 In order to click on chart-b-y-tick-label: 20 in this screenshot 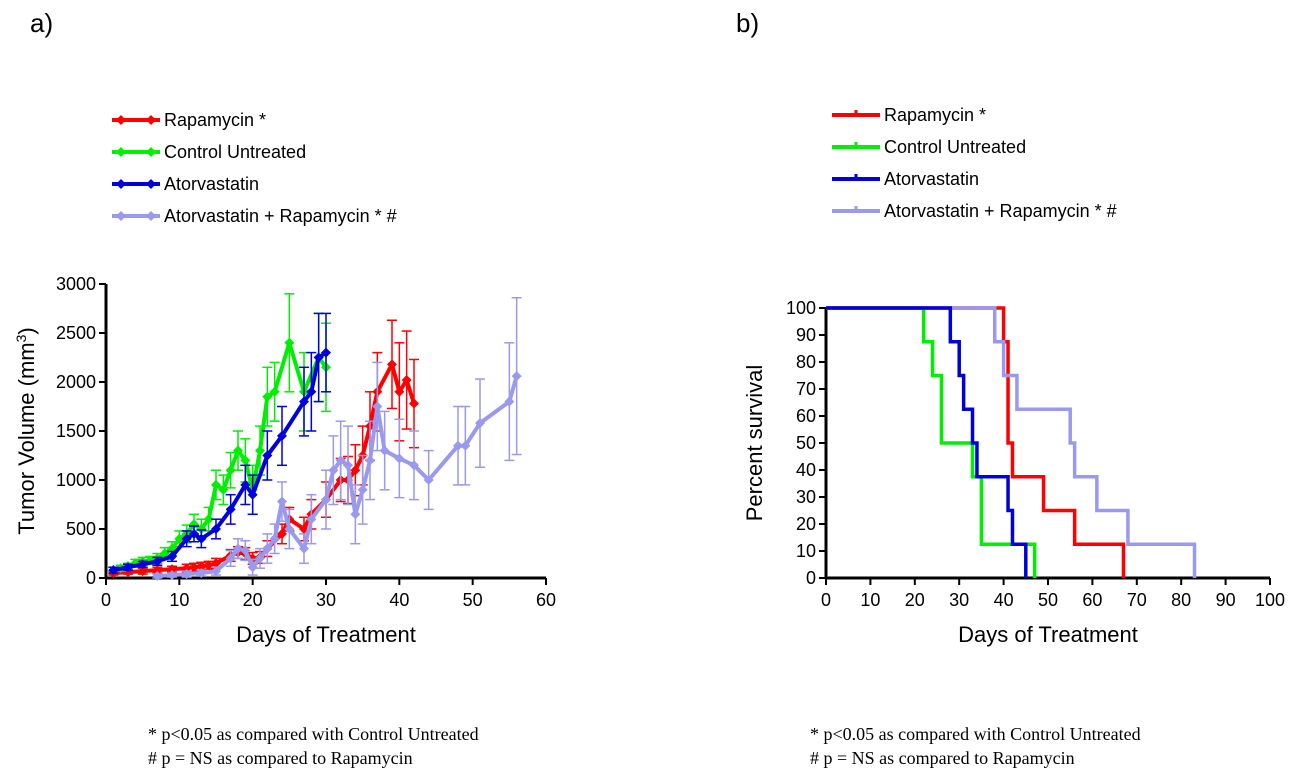, I will do `click(806, 524)`.